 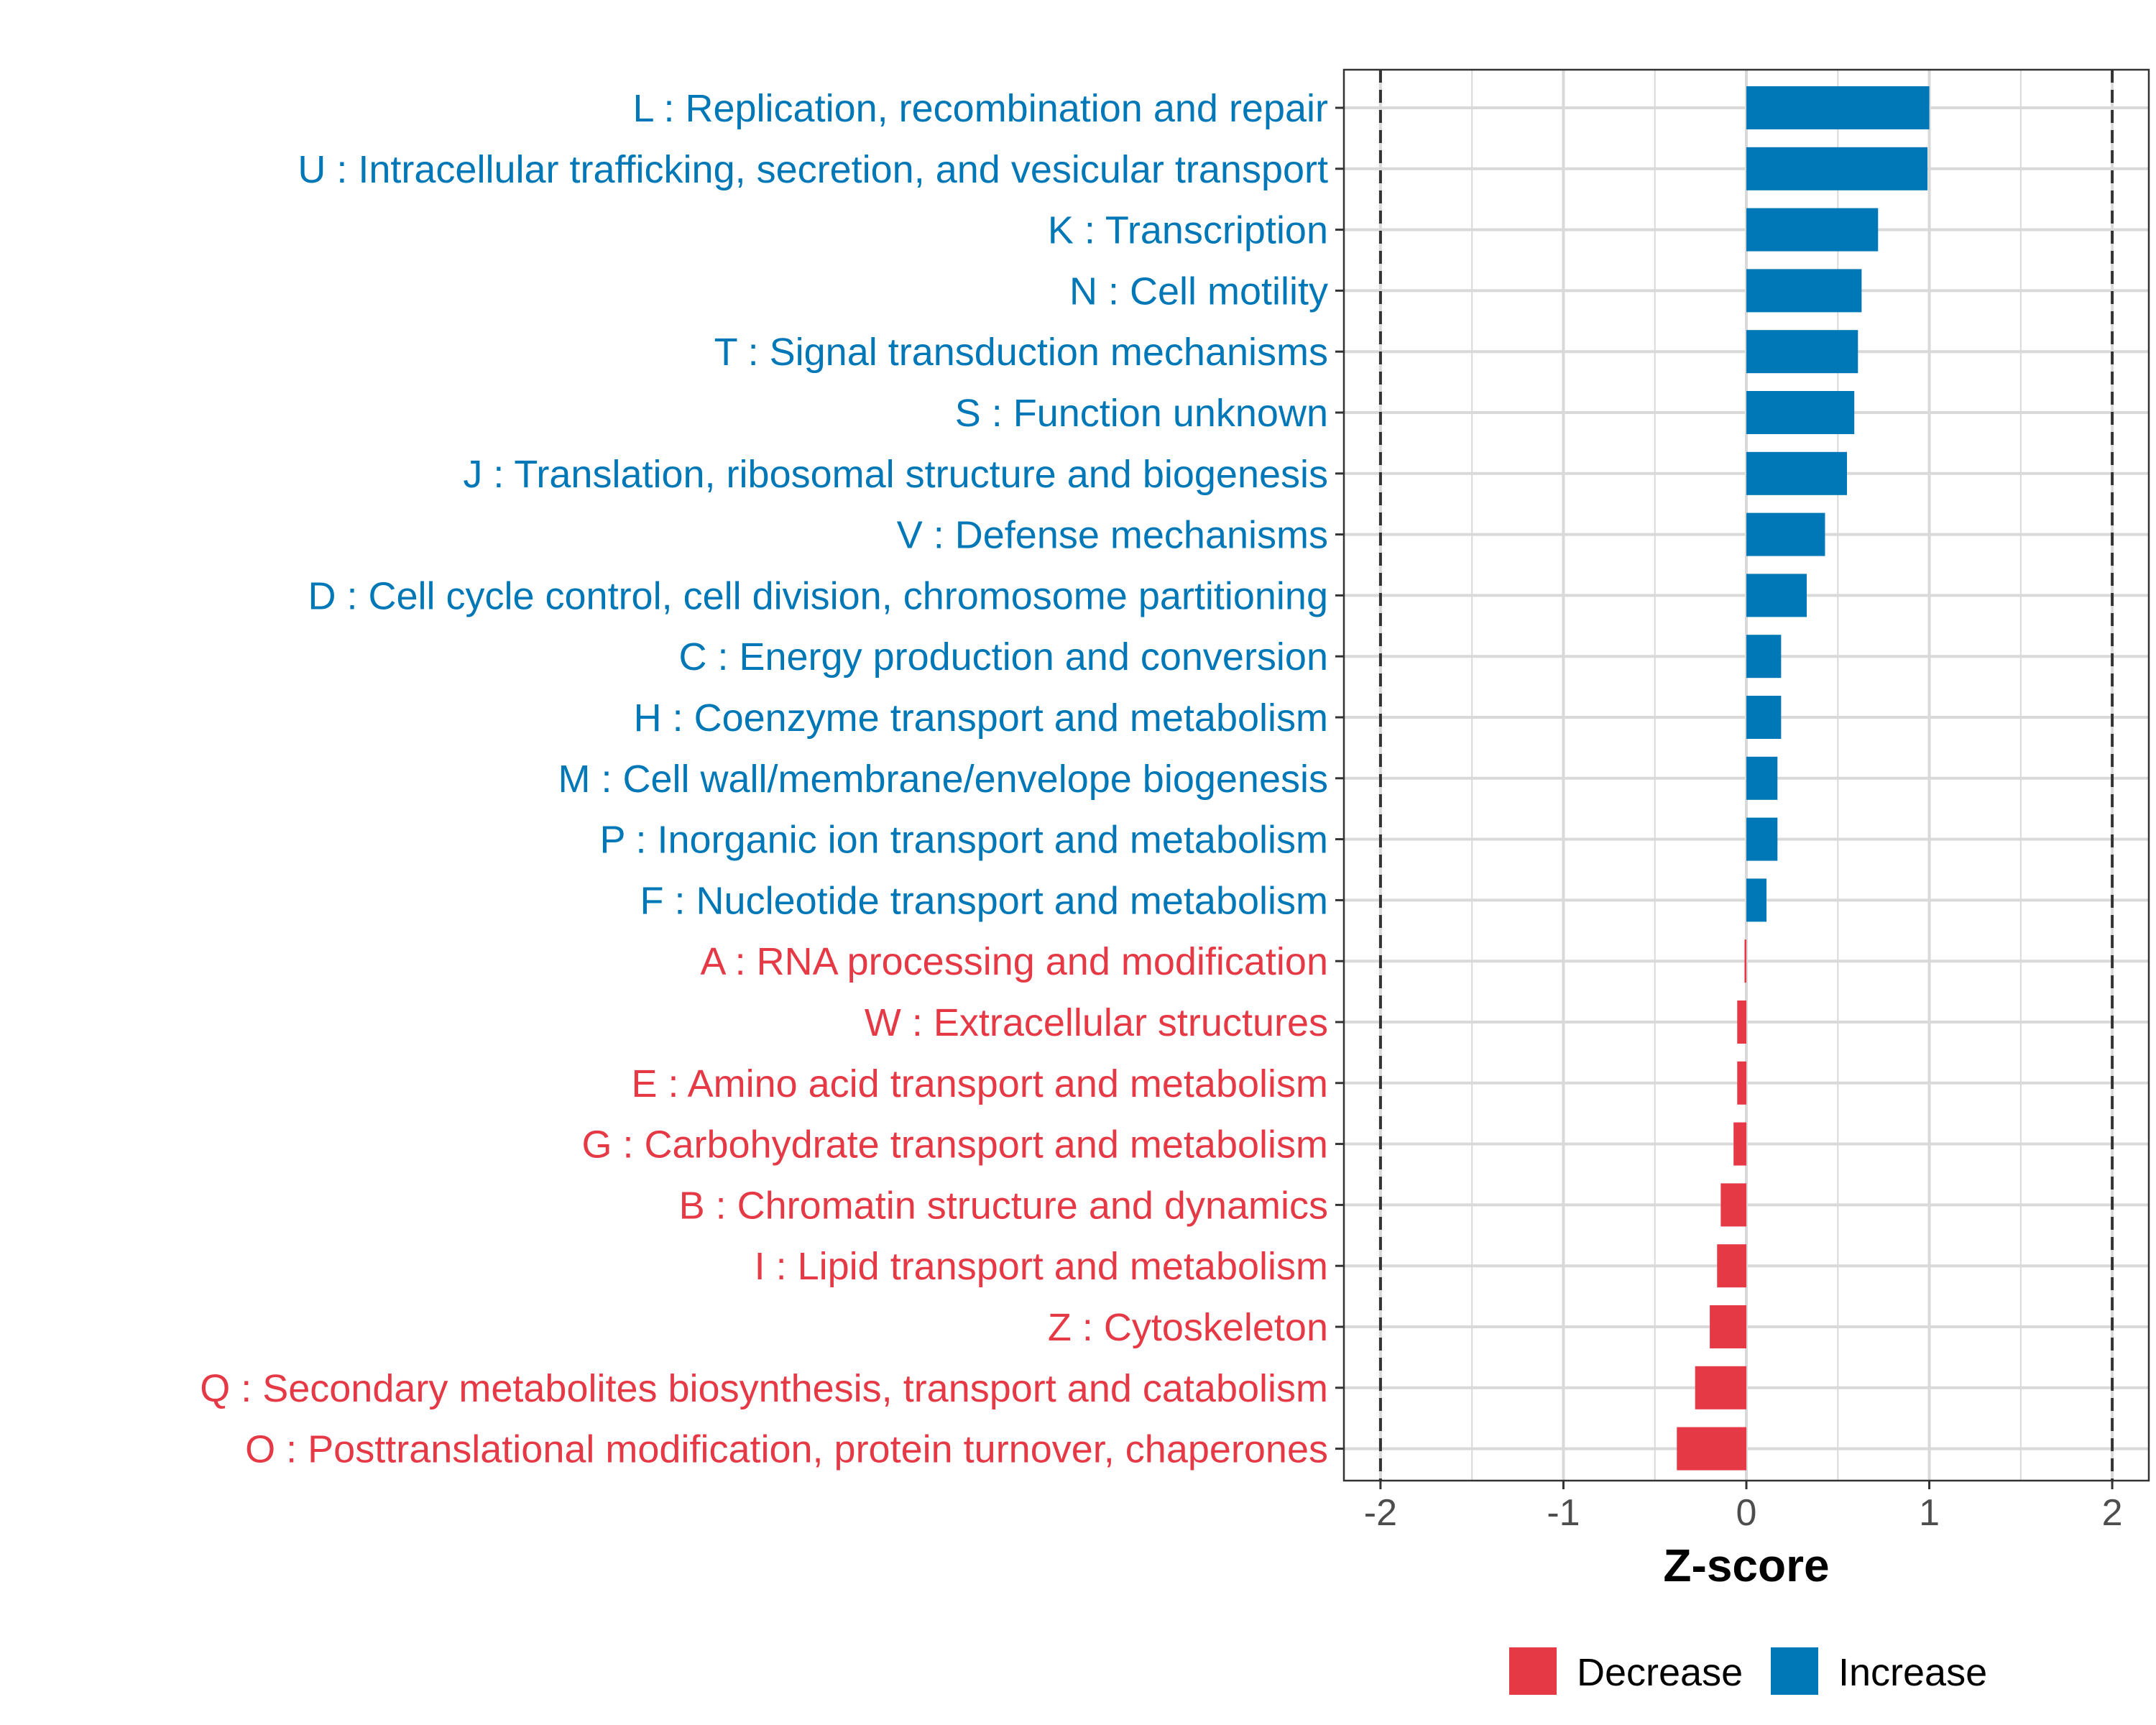 What do you see at coordinates (1021, 352) in the screenshot?
I see `category-label: T : Signal transduction mechanisms` at bounding box center [1021, 352].